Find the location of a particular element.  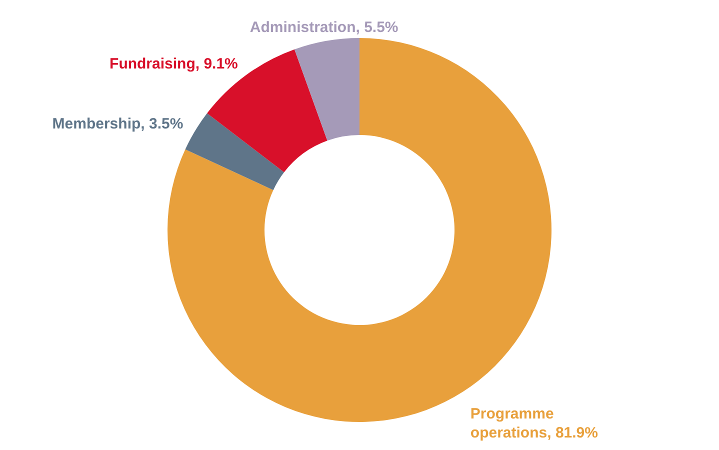

slice-label: Programme operations, 81.9% is located at coordinates (534, 424).